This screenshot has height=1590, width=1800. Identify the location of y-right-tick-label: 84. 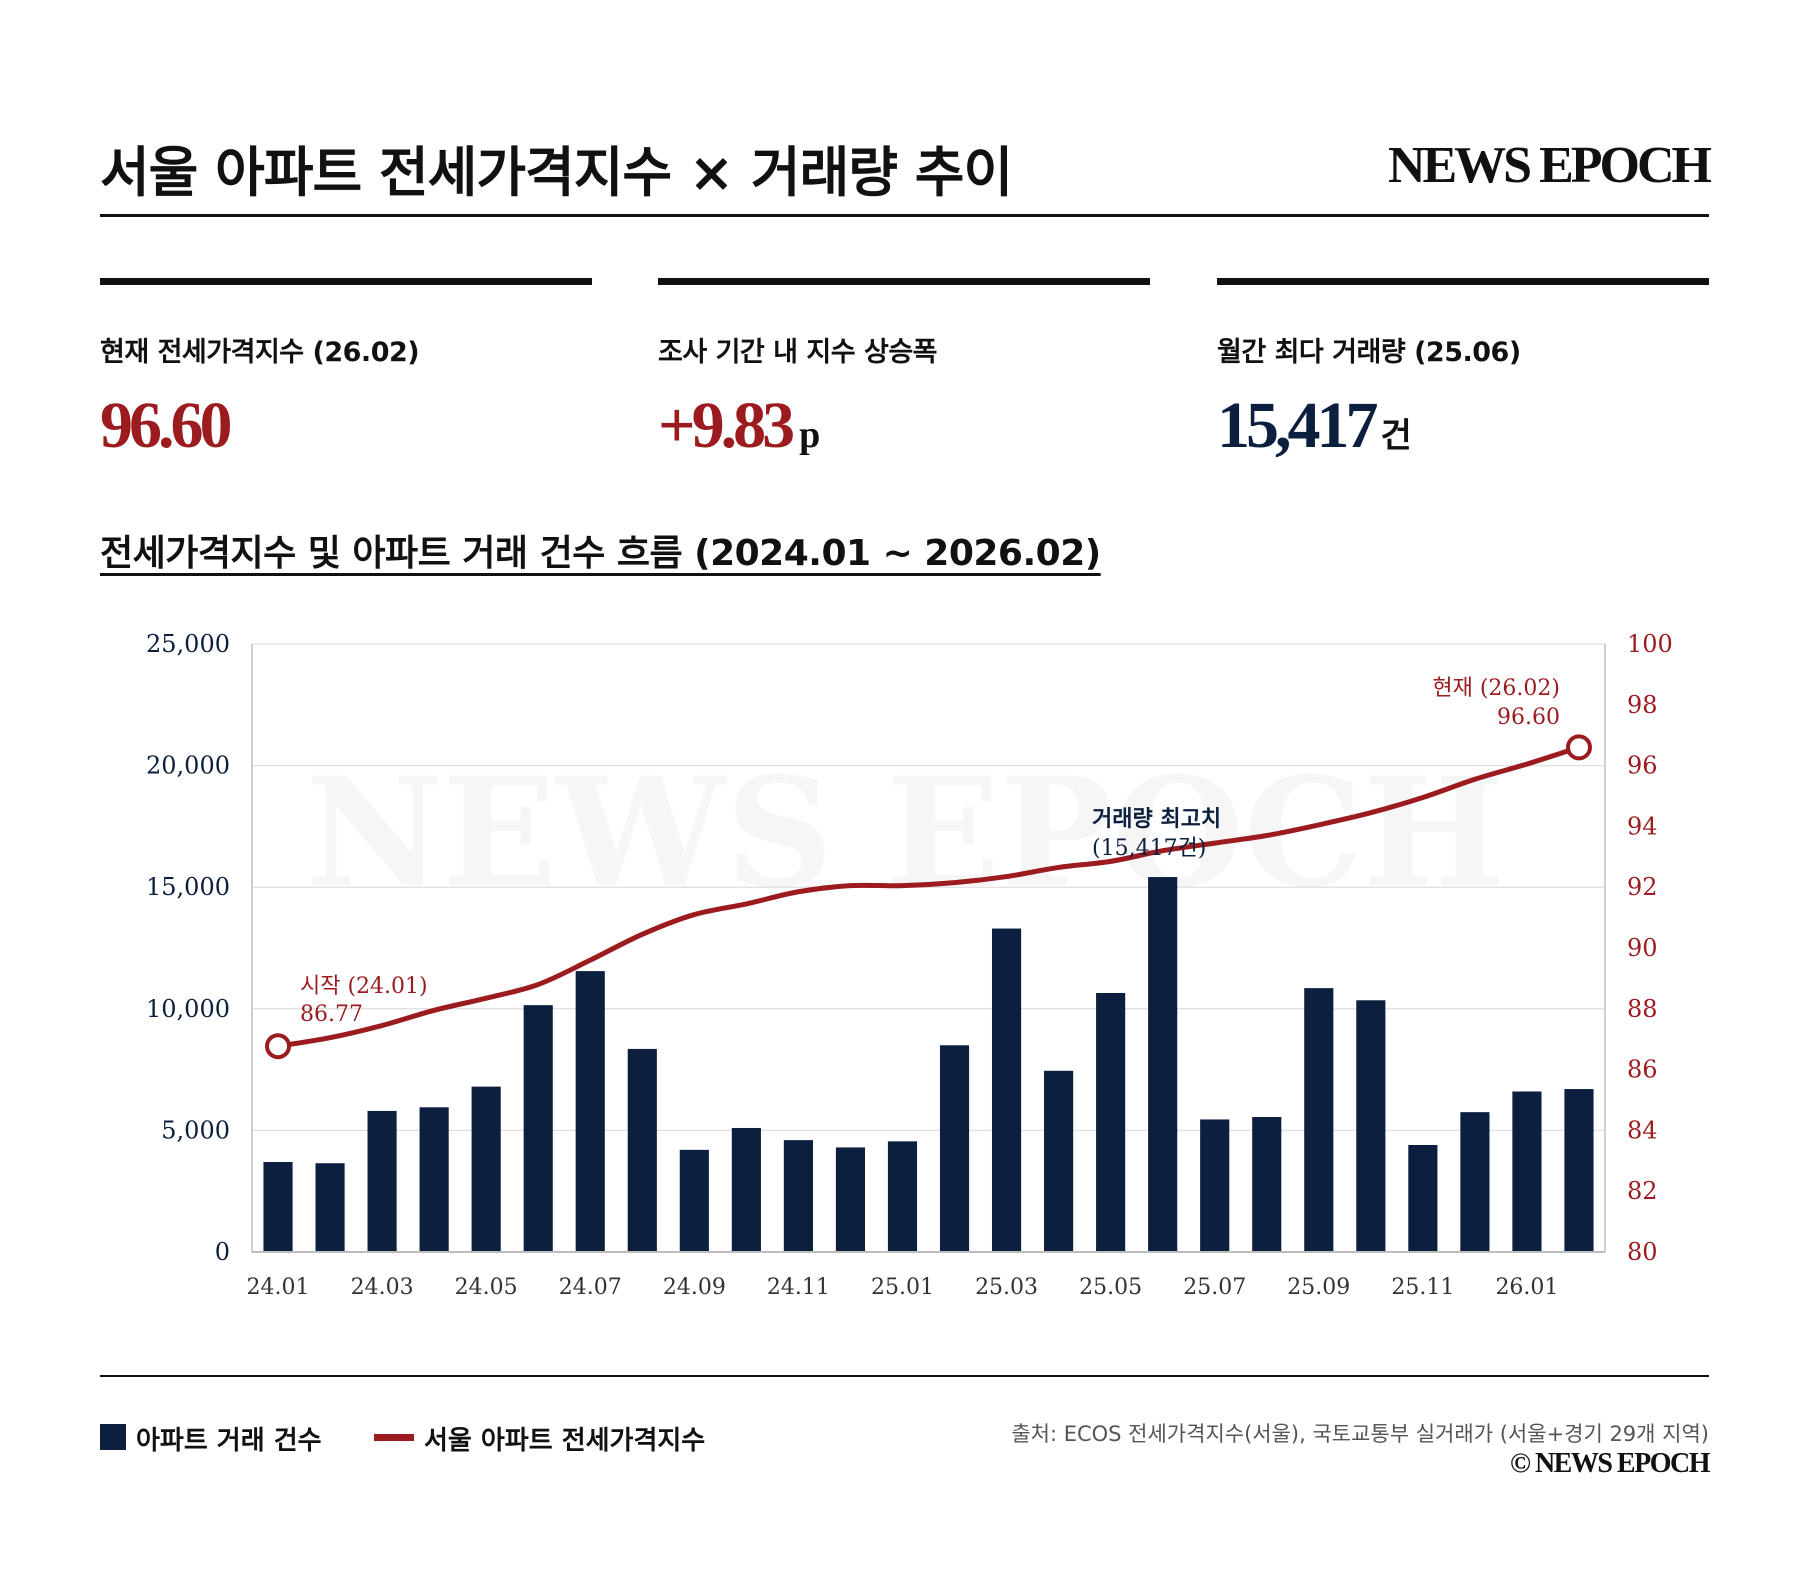
(1642, 1130).